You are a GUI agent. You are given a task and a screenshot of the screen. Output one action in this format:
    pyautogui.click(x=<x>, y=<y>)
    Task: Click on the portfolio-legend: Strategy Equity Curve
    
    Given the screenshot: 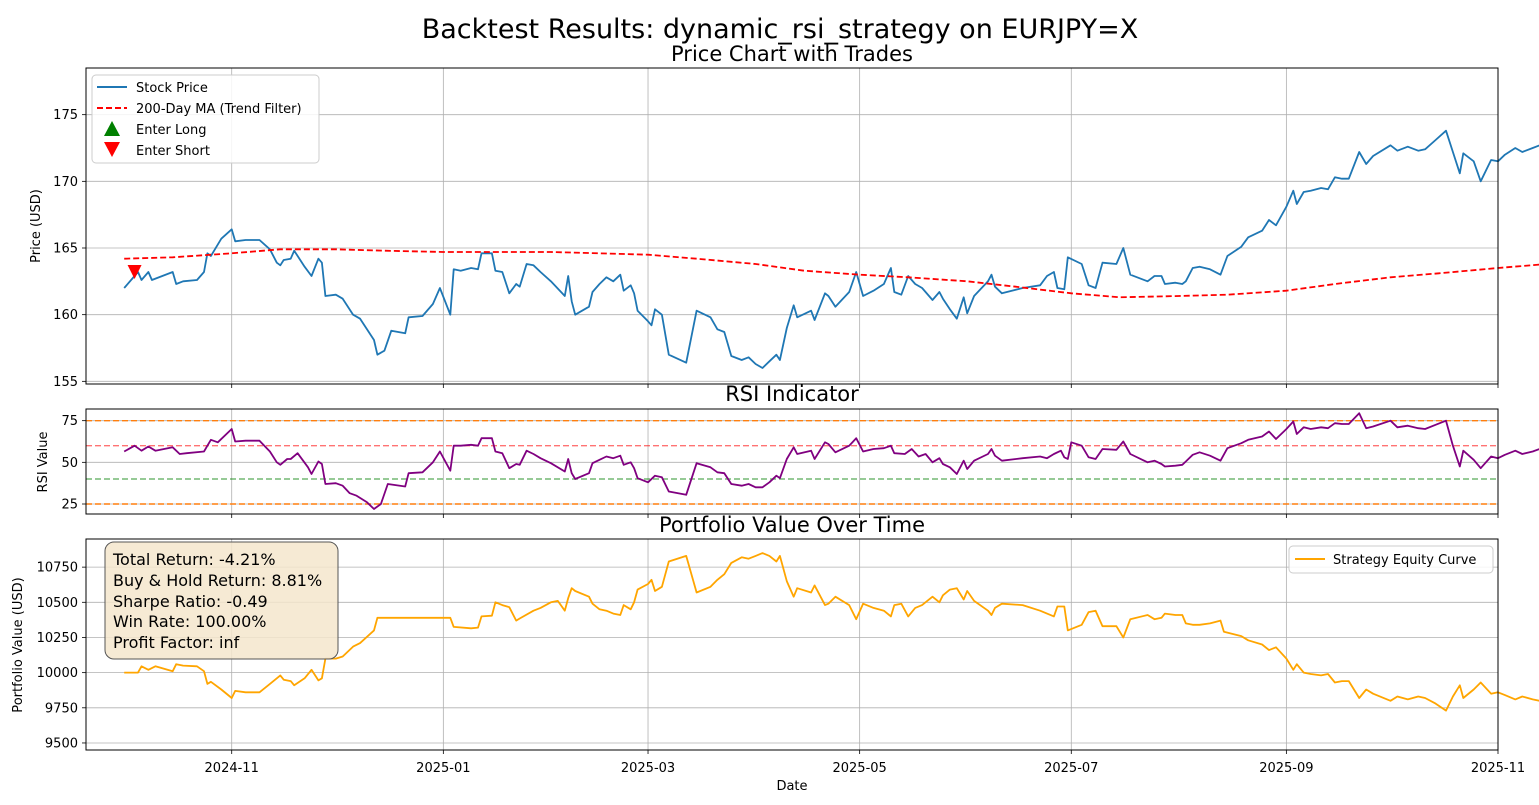 What is the action you would take?
    pyautogui.click(x=1391, y=559)
    